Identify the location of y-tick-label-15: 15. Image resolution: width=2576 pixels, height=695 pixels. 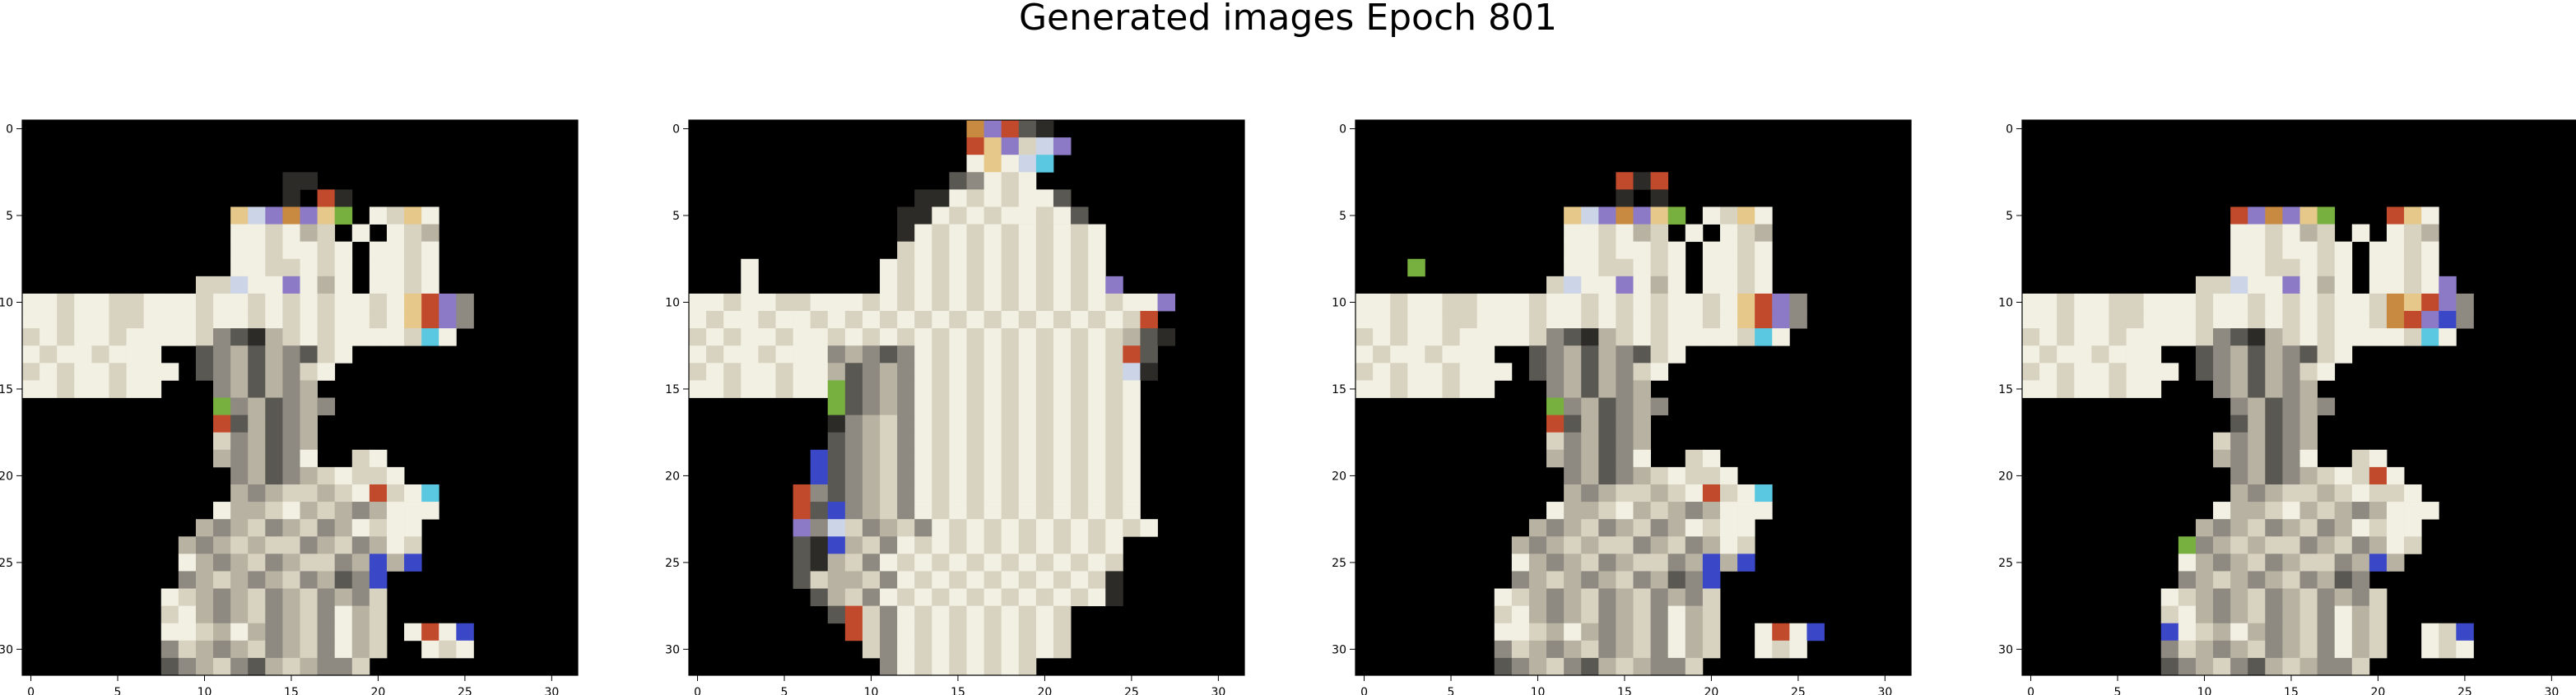
(2005, 389).